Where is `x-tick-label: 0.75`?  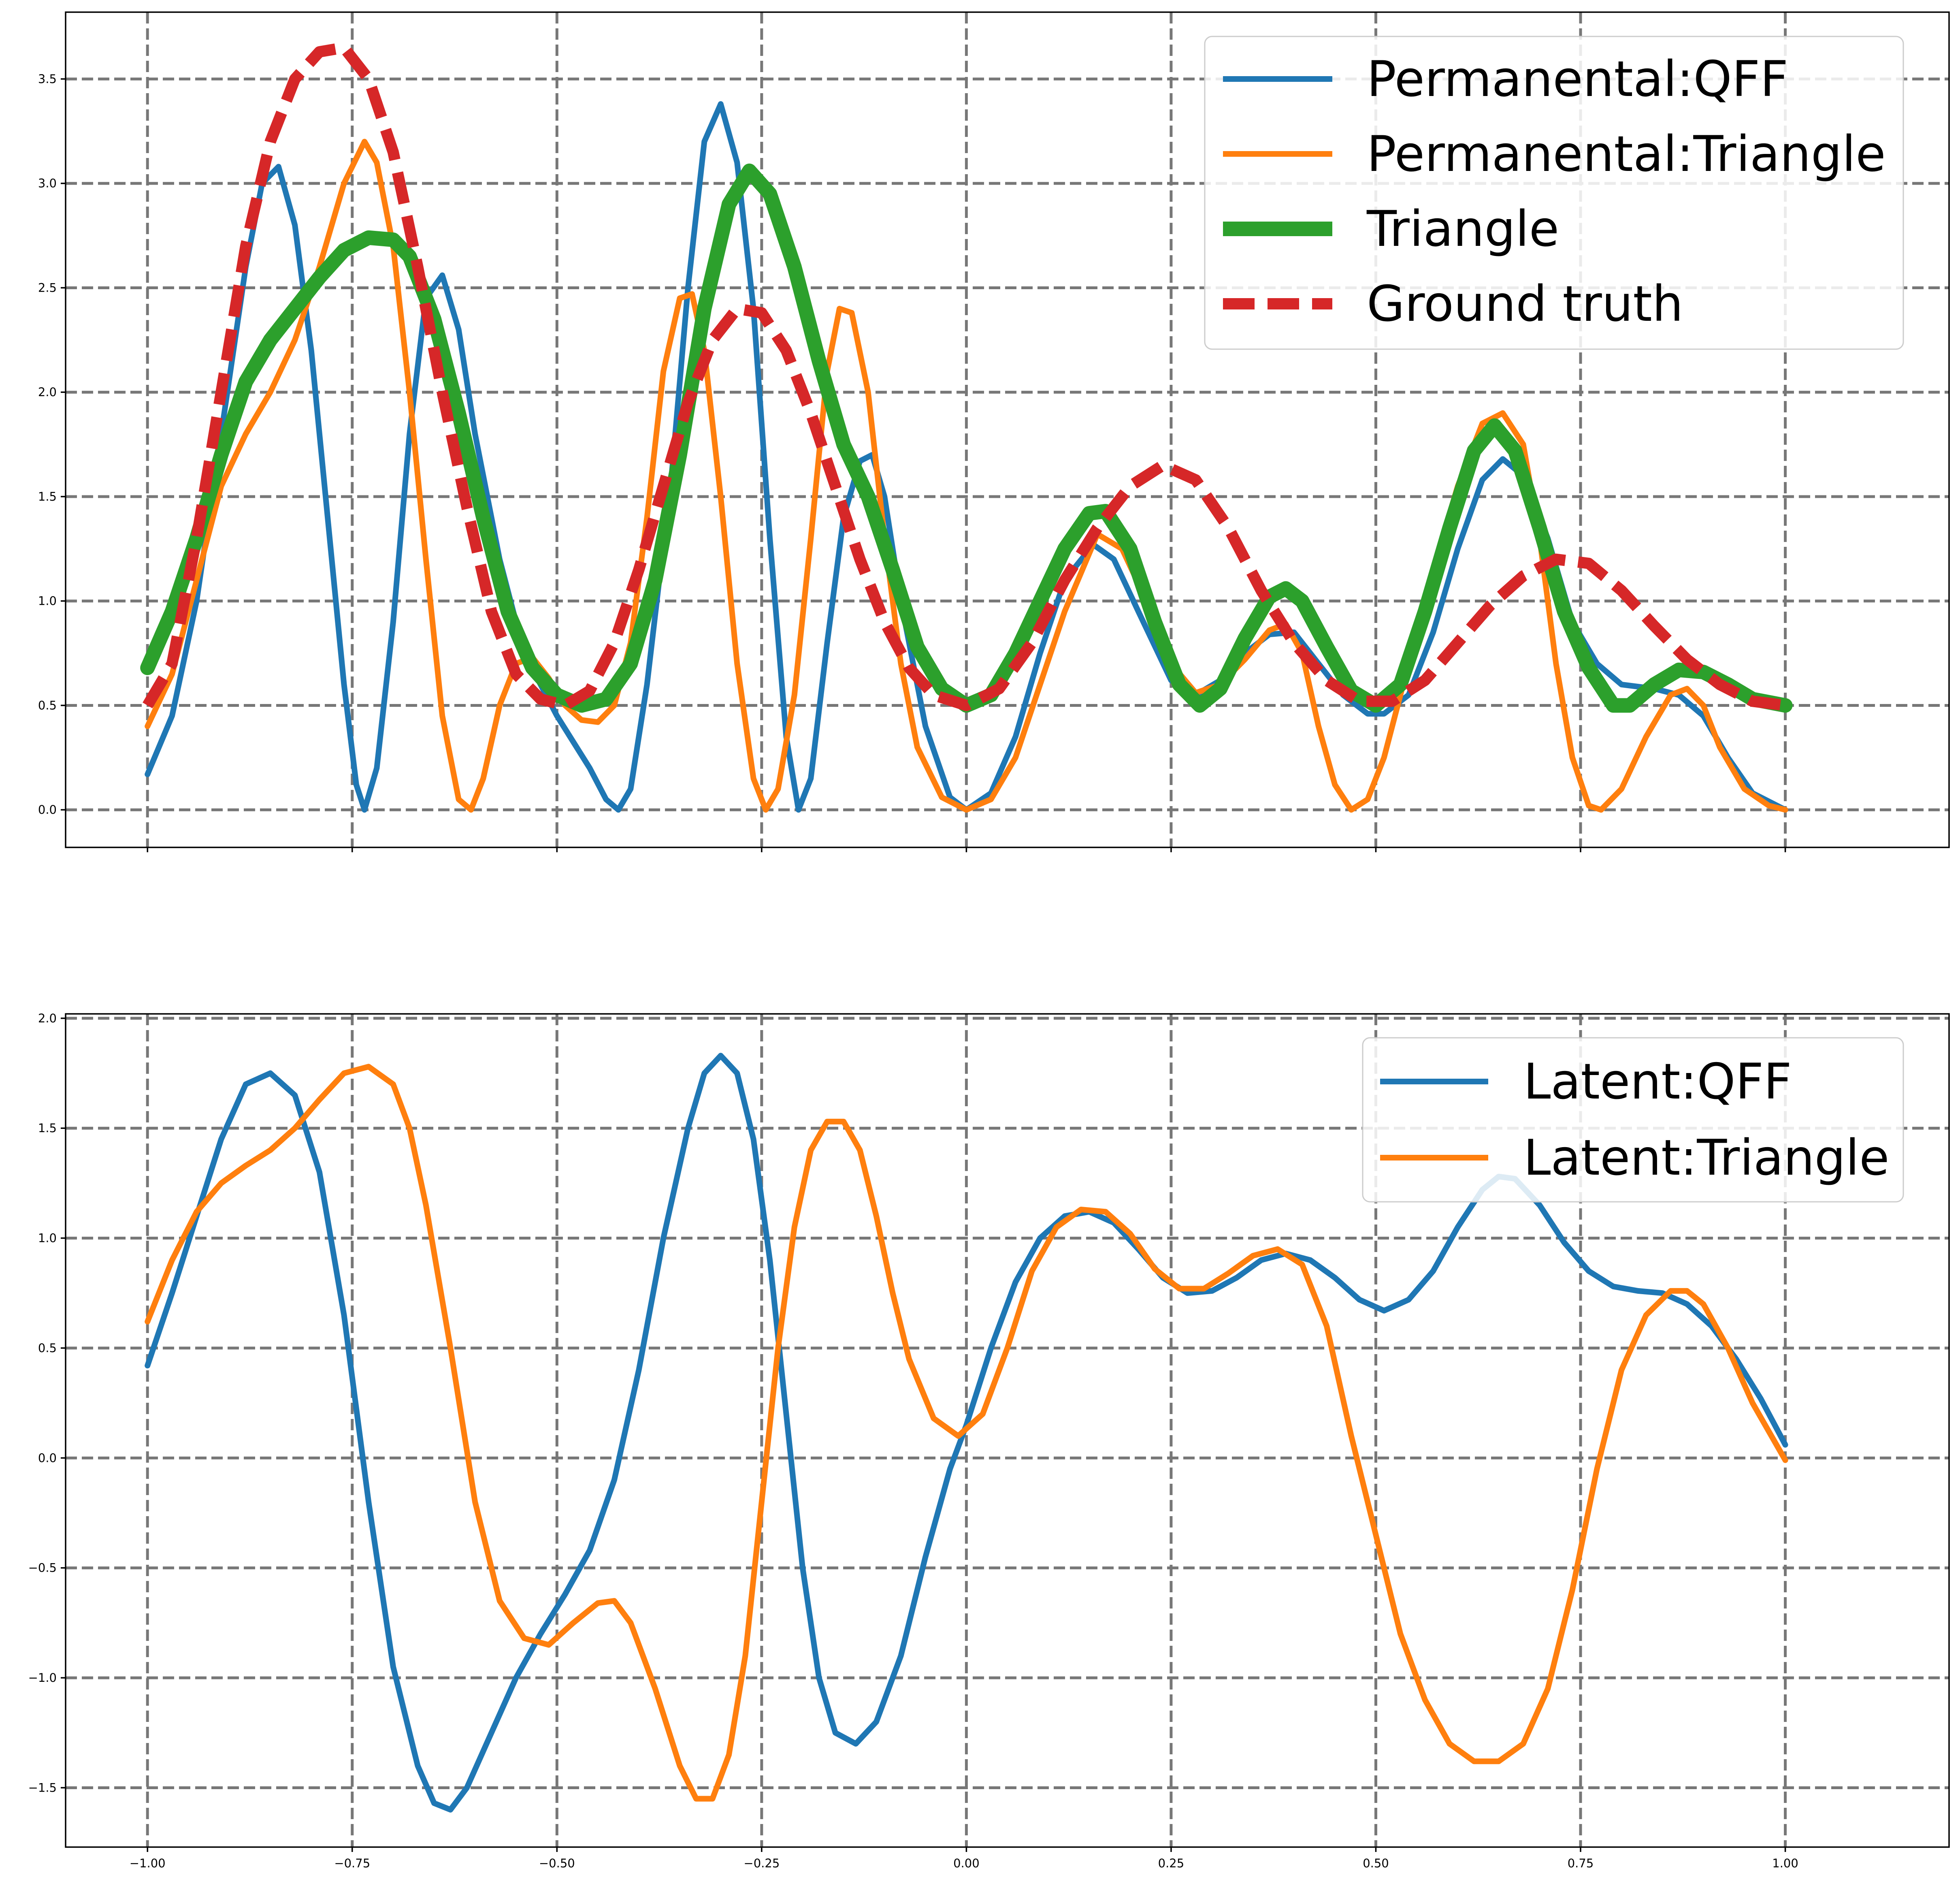 x-tick-label: 0.75 is located at coordinates (1581, 1863).